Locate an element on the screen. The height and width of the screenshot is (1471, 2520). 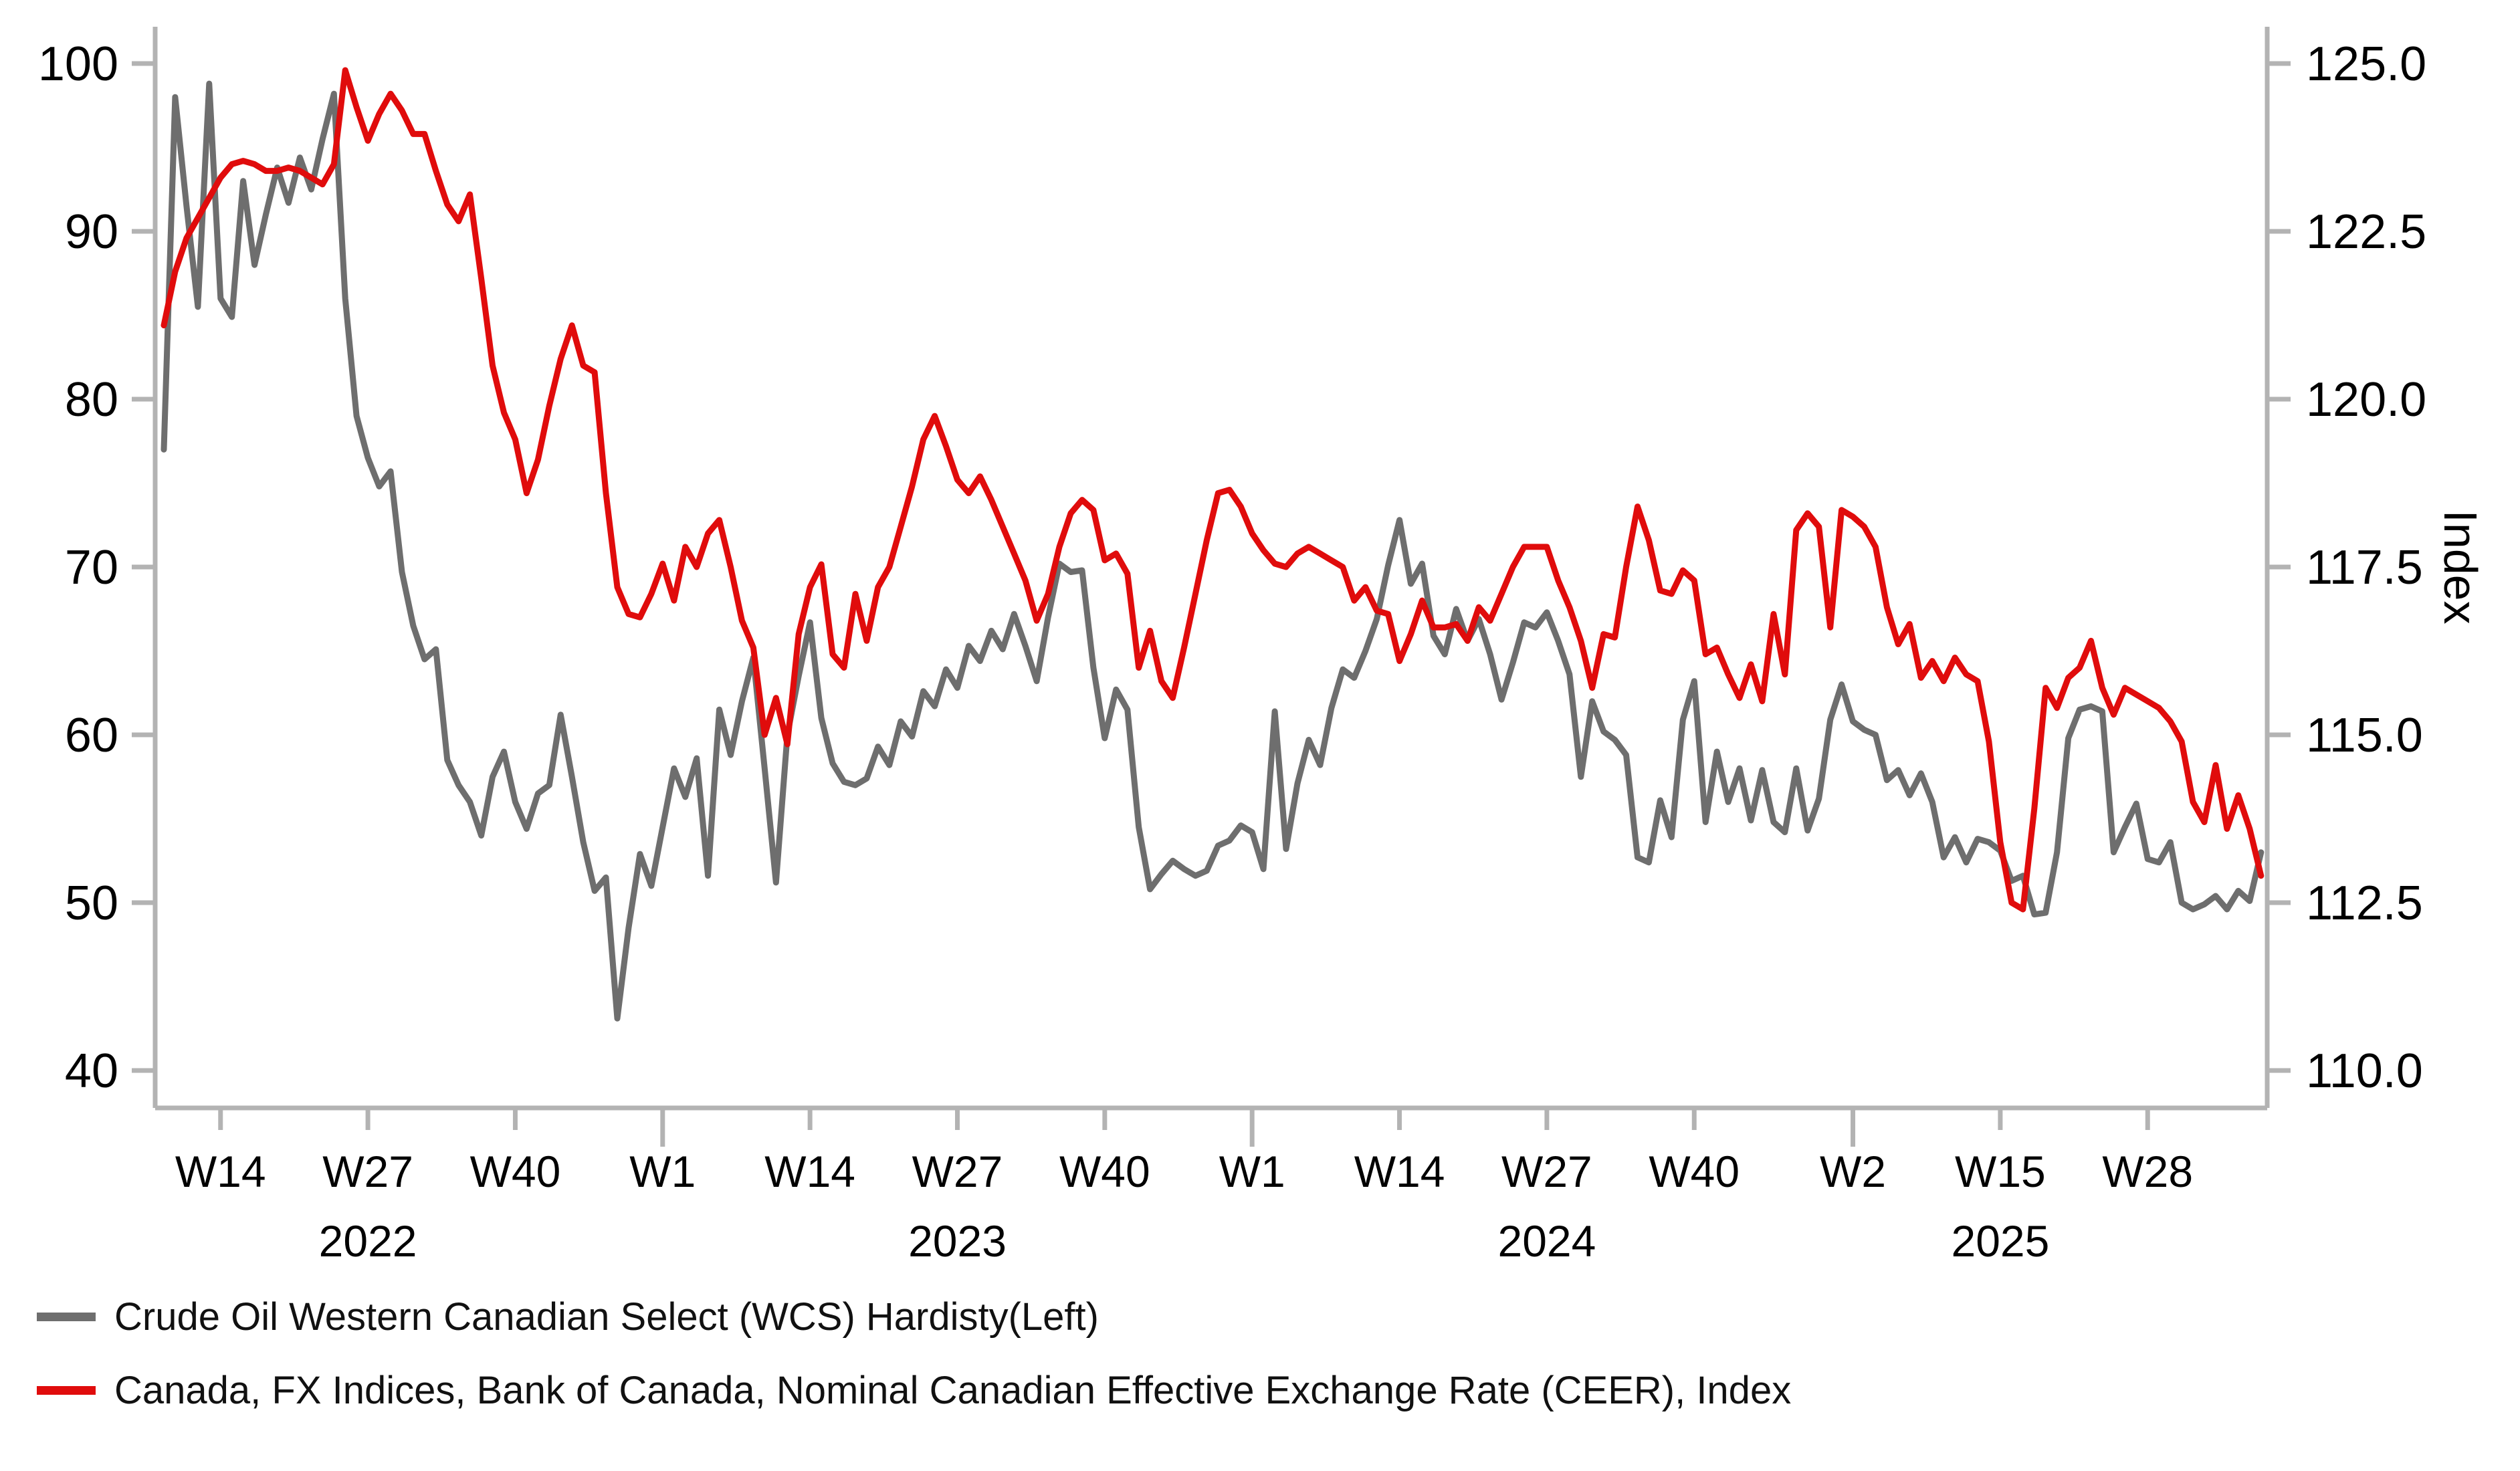
right-tick-label: 112.5 is located at coordinates (2364, 903).